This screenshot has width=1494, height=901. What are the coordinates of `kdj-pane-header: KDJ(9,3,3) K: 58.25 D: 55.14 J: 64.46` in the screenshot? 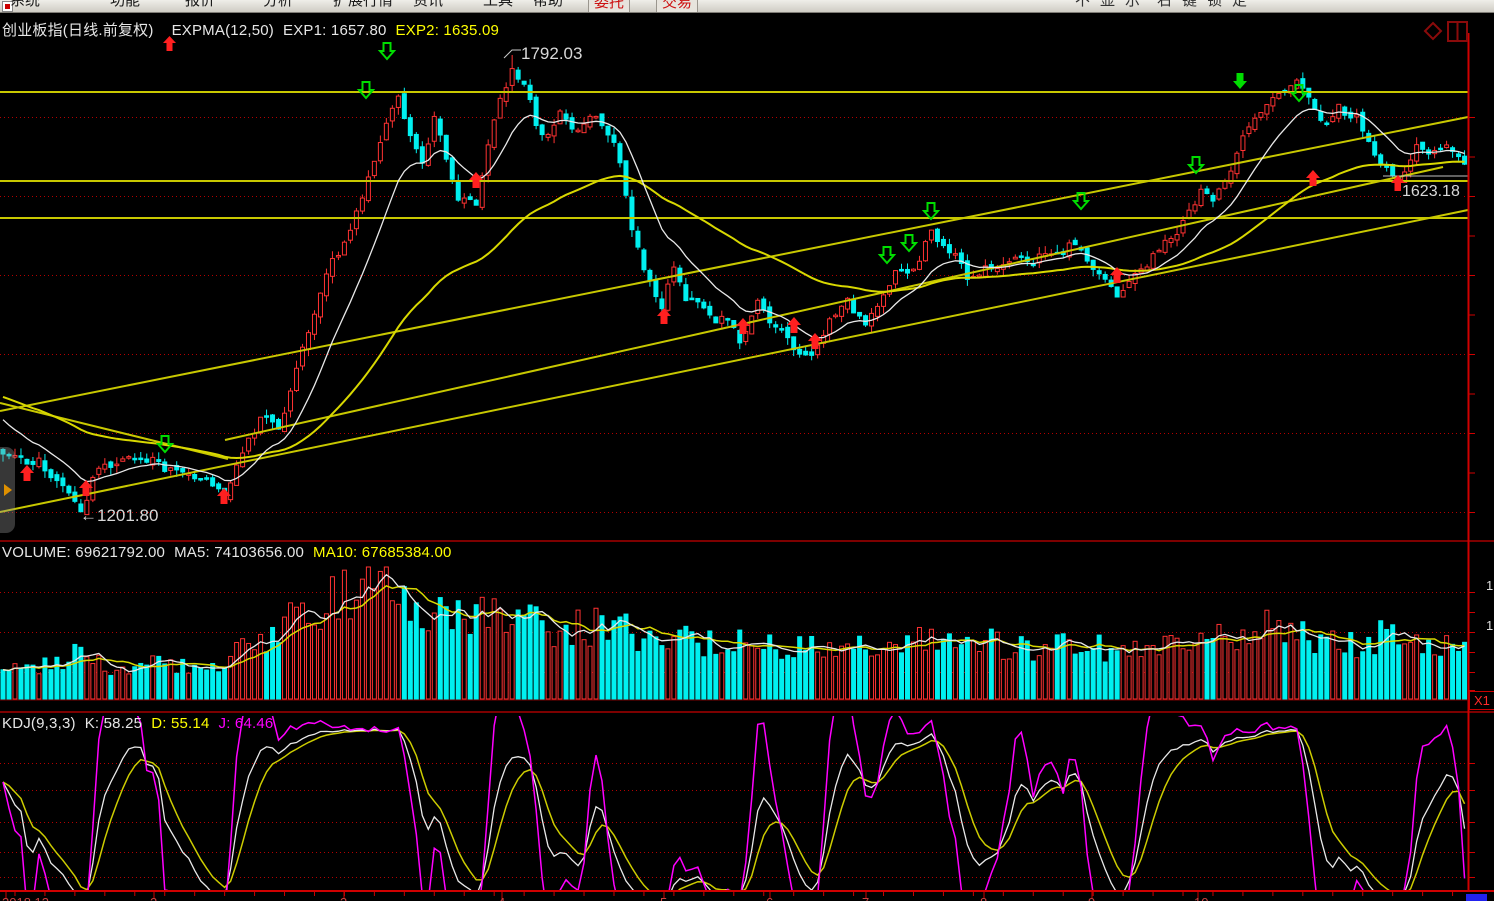 It's located at (142, 723).